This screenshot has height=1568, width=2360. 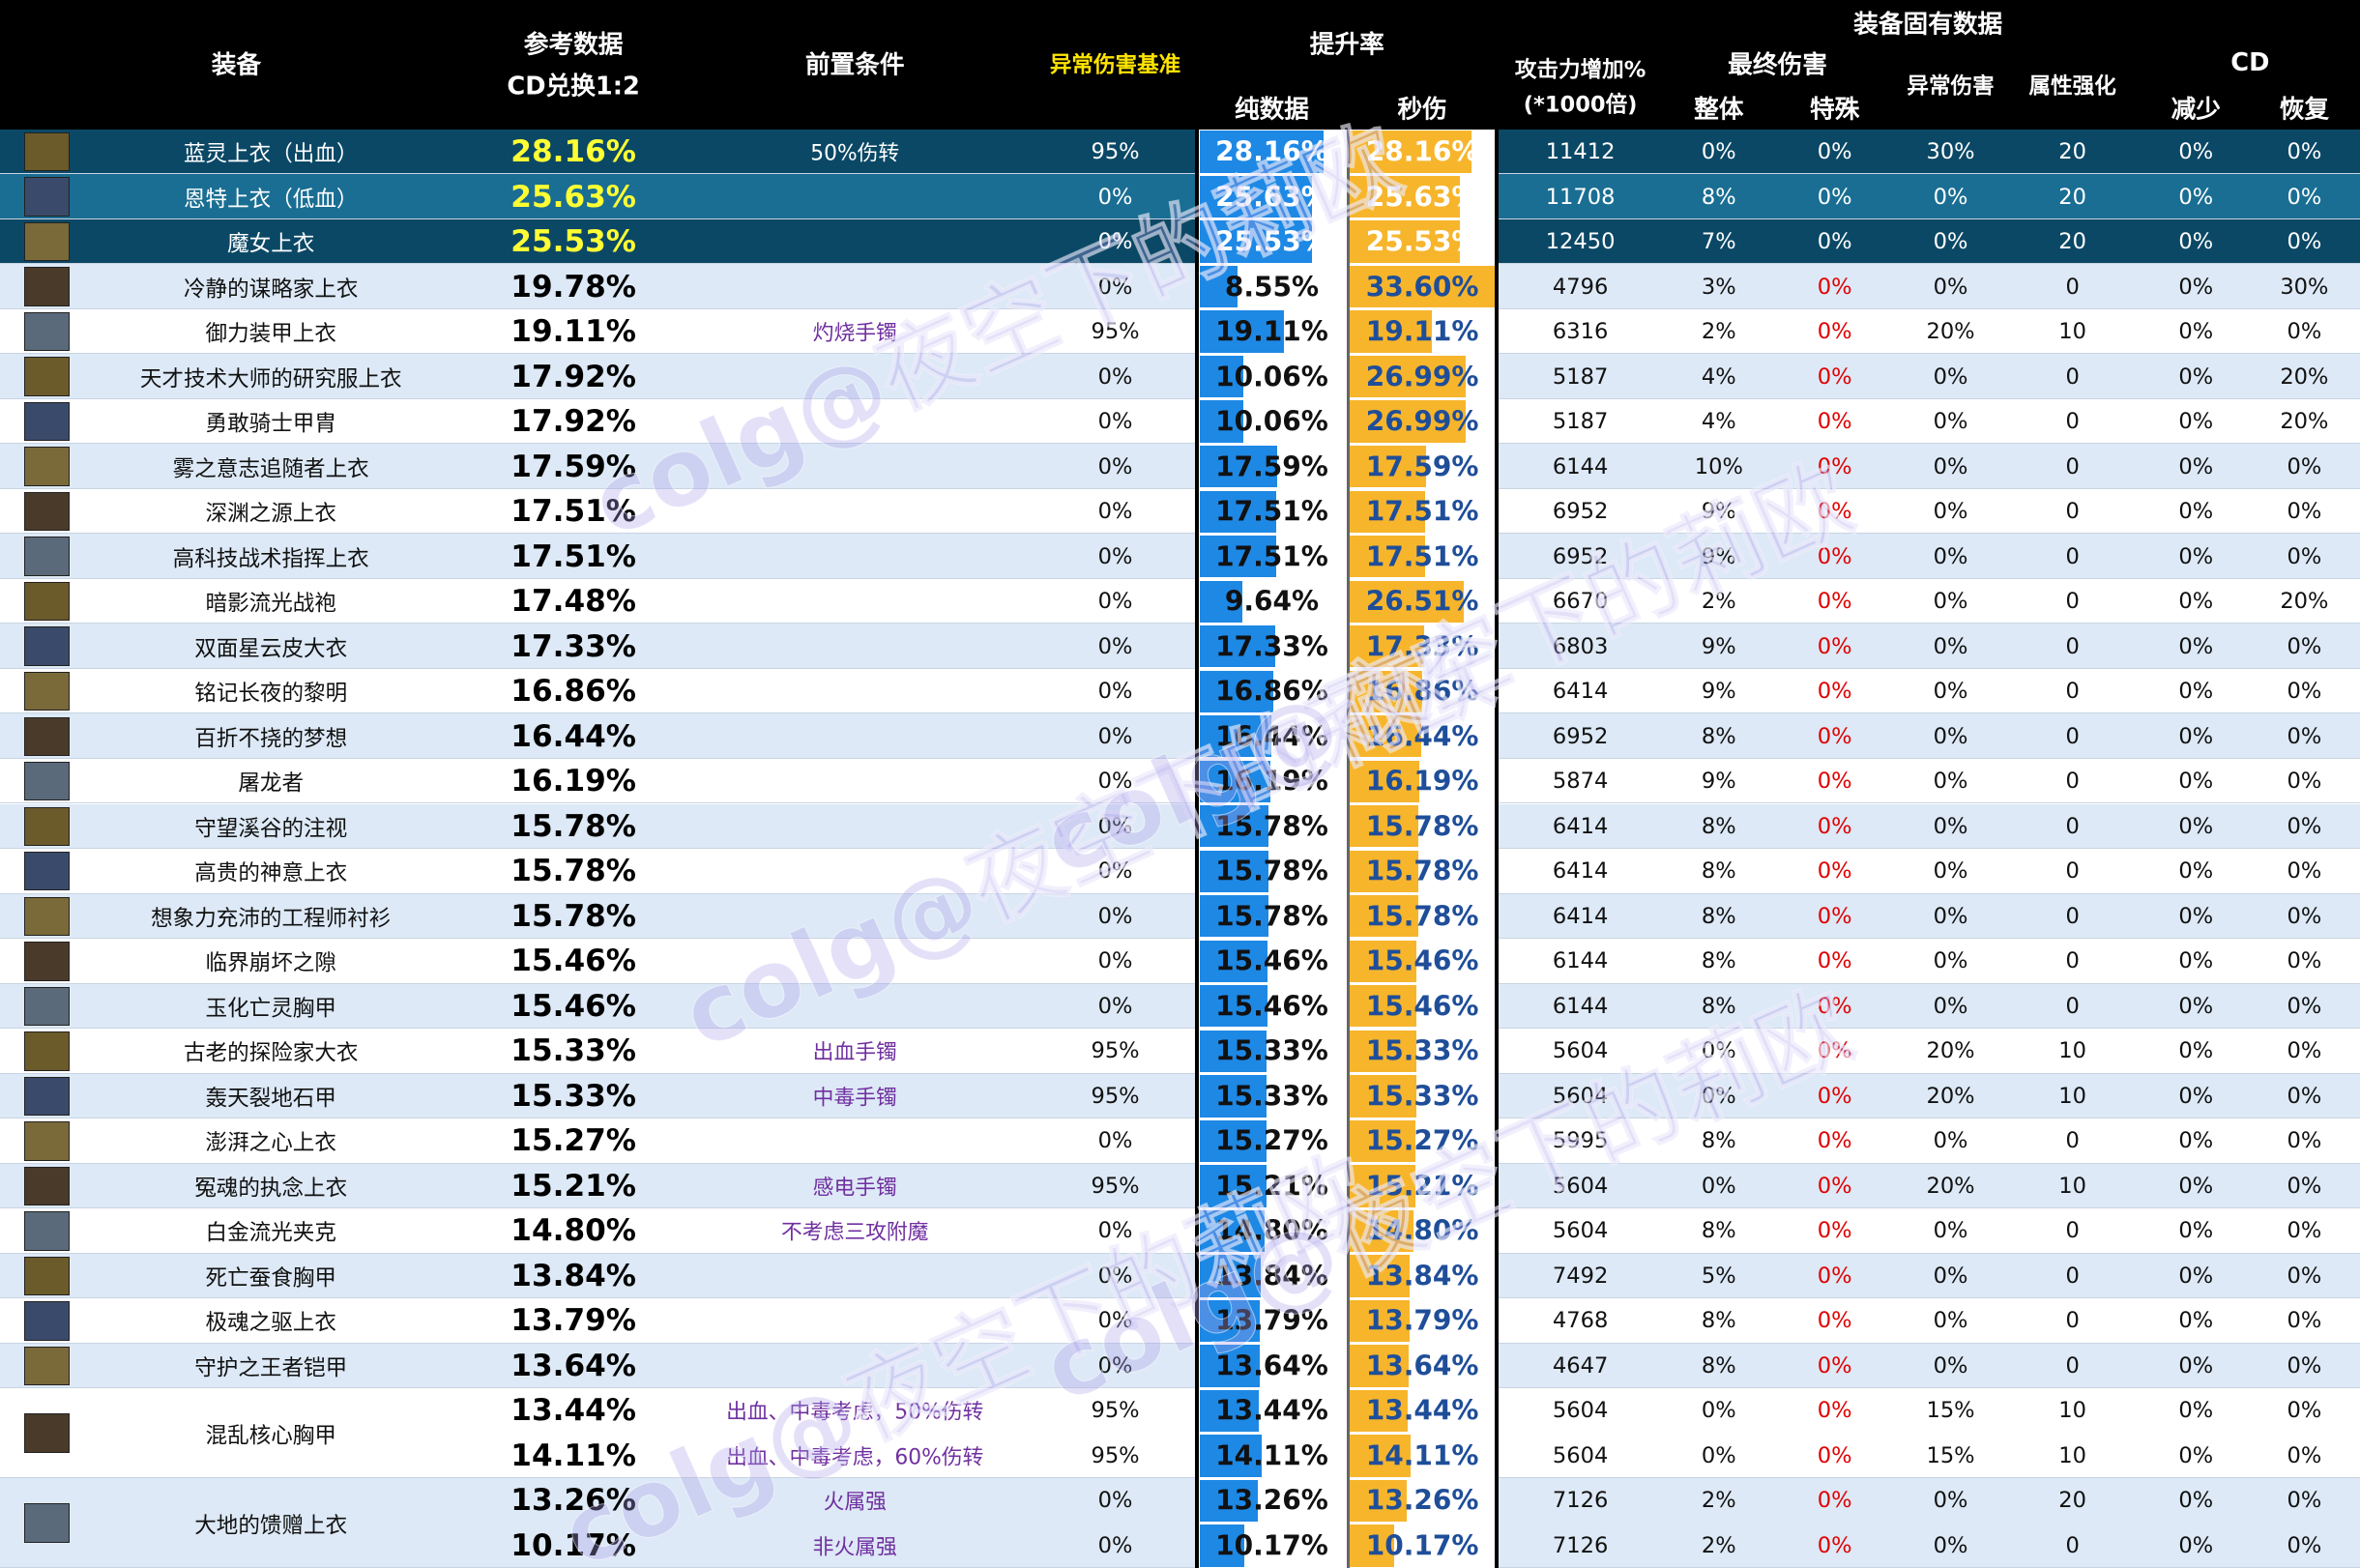 I want to click on header-cell: 属性强化, so click(x=2072, y=86).